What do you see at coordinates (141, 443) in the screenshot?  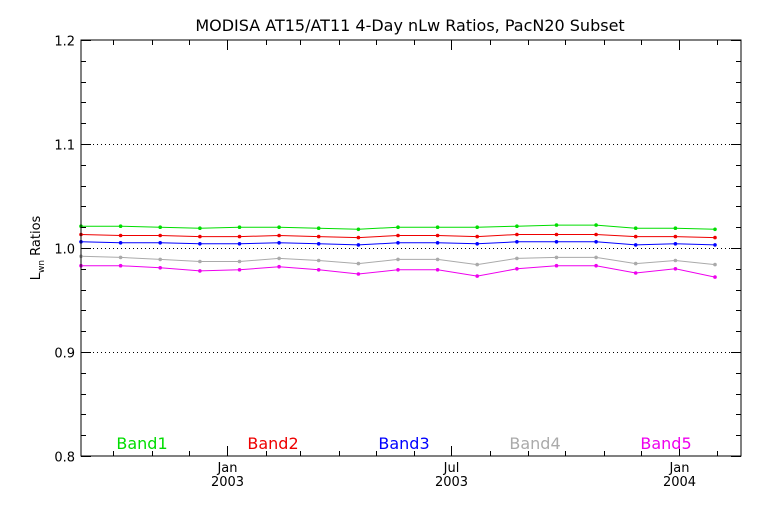 I see `legend-entry-band1: Band1` at bounding box center [141, 443].